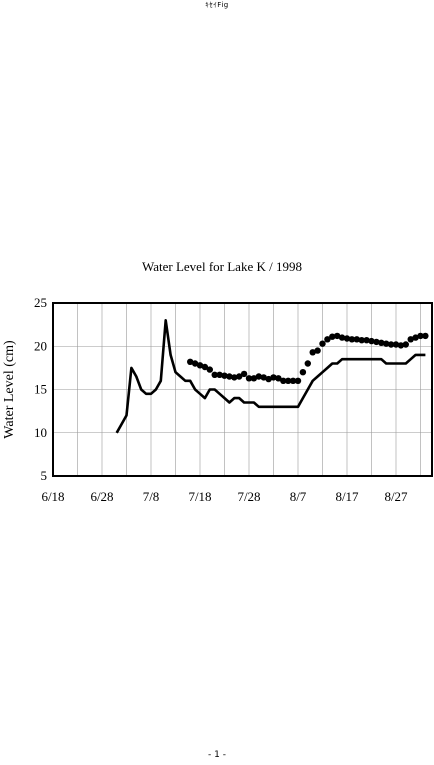 The height and width of the screenshot is (765, 434). I want to click on x-tick-label: 7/8, so click(151, 496).